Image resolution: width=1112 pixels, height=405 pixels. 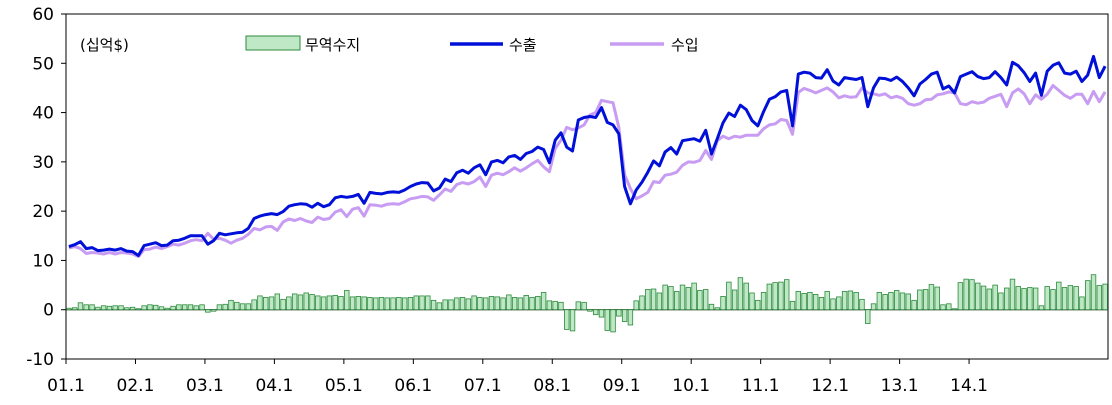 What do you see at coordinates (969, 386) in the screenshot?
I see `x-tick-label: 14.1` at bounding box center [969, 386].